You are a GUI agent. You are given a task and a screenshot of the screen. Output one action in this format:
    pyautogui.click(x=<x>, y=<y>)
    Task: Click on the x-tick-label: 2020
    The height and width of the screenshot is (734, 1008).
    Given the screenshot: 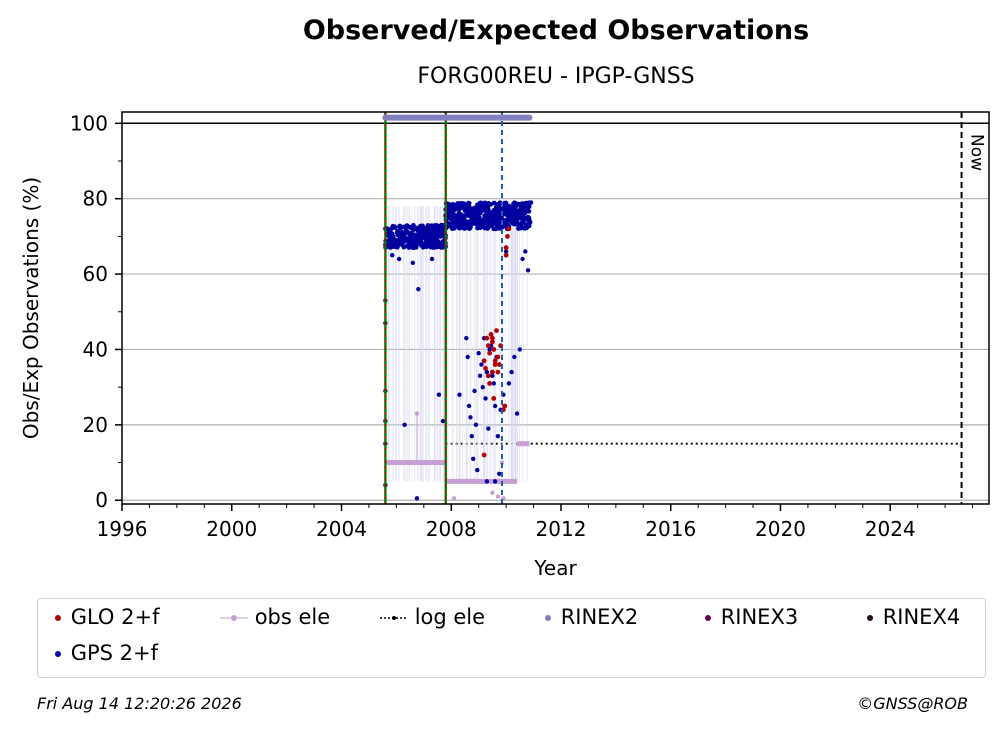 What is the action you would take?
    pyautogui.click(x=780, y=529)
    